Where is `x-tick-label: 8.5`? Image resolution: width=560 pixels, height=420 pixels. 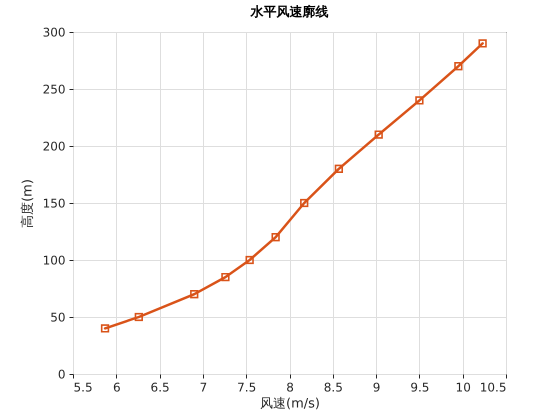
x-tick-label: 8.5 is located at coordinates (333, 387).